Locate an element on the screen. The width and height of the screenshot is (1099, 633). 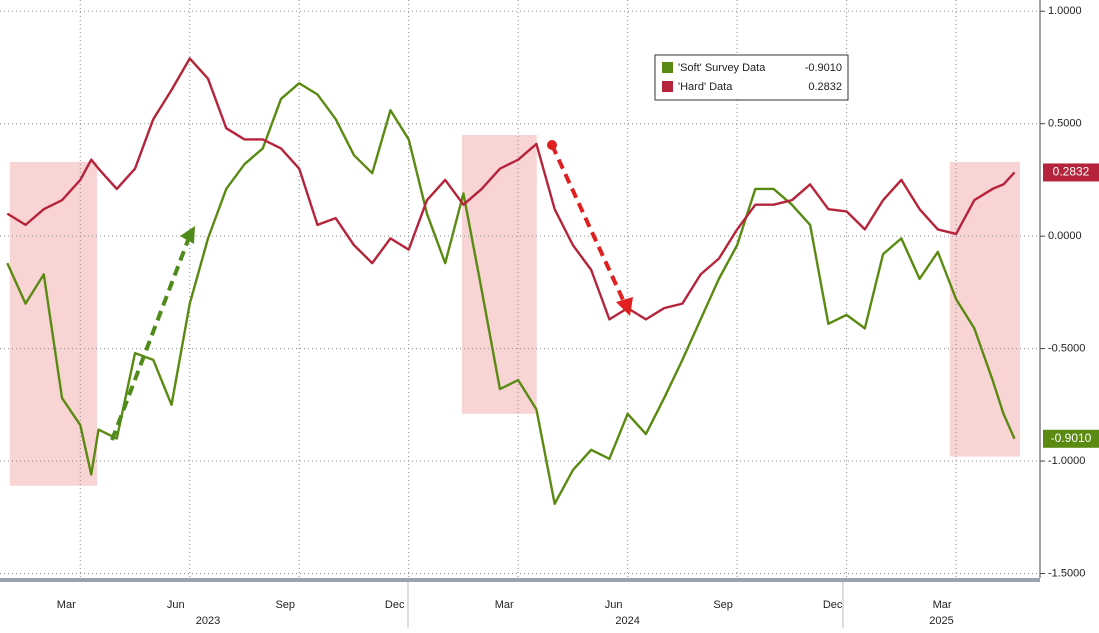
year-label: 2023 is located at coordinates (208, 621).